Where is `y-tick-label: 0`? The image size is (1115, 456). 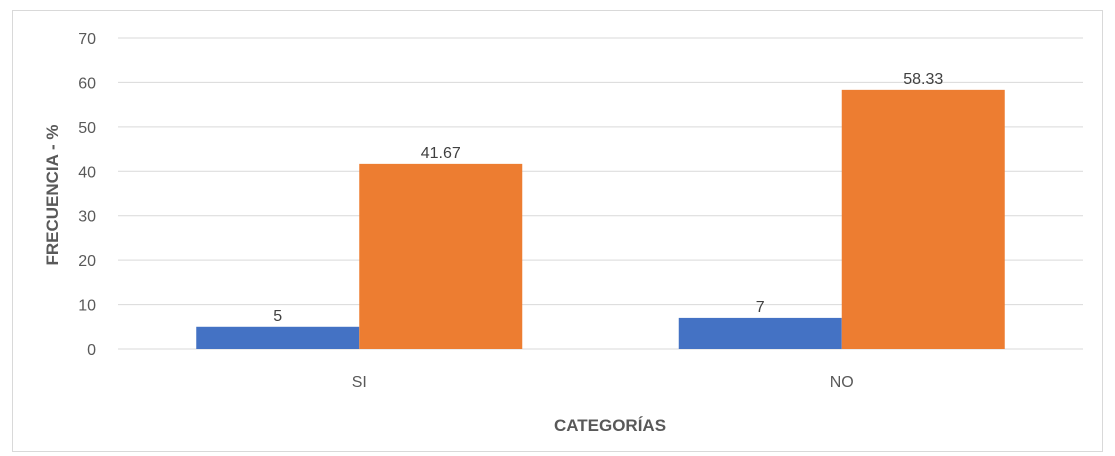
y-tick-label: 0 is located at coordinates (91, 350).